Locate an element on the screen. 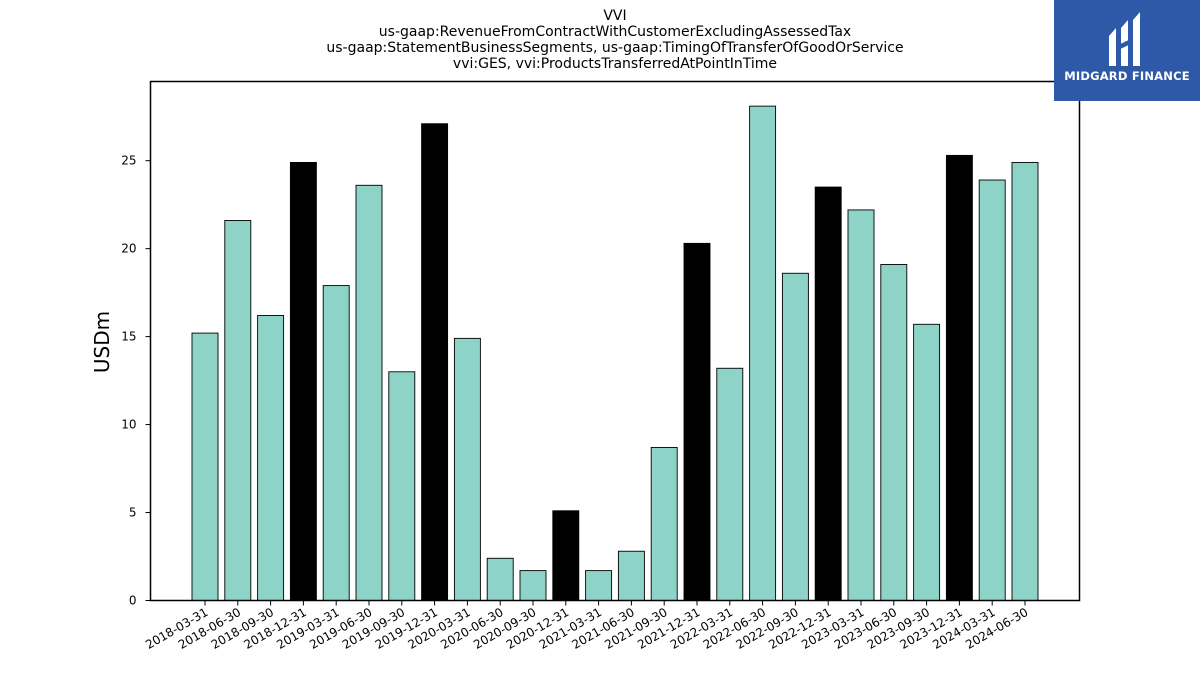 Image resolution: width=1200 pixels, height=675 pixels. y-tick-label: 25 is located at coordinates (128, 161).